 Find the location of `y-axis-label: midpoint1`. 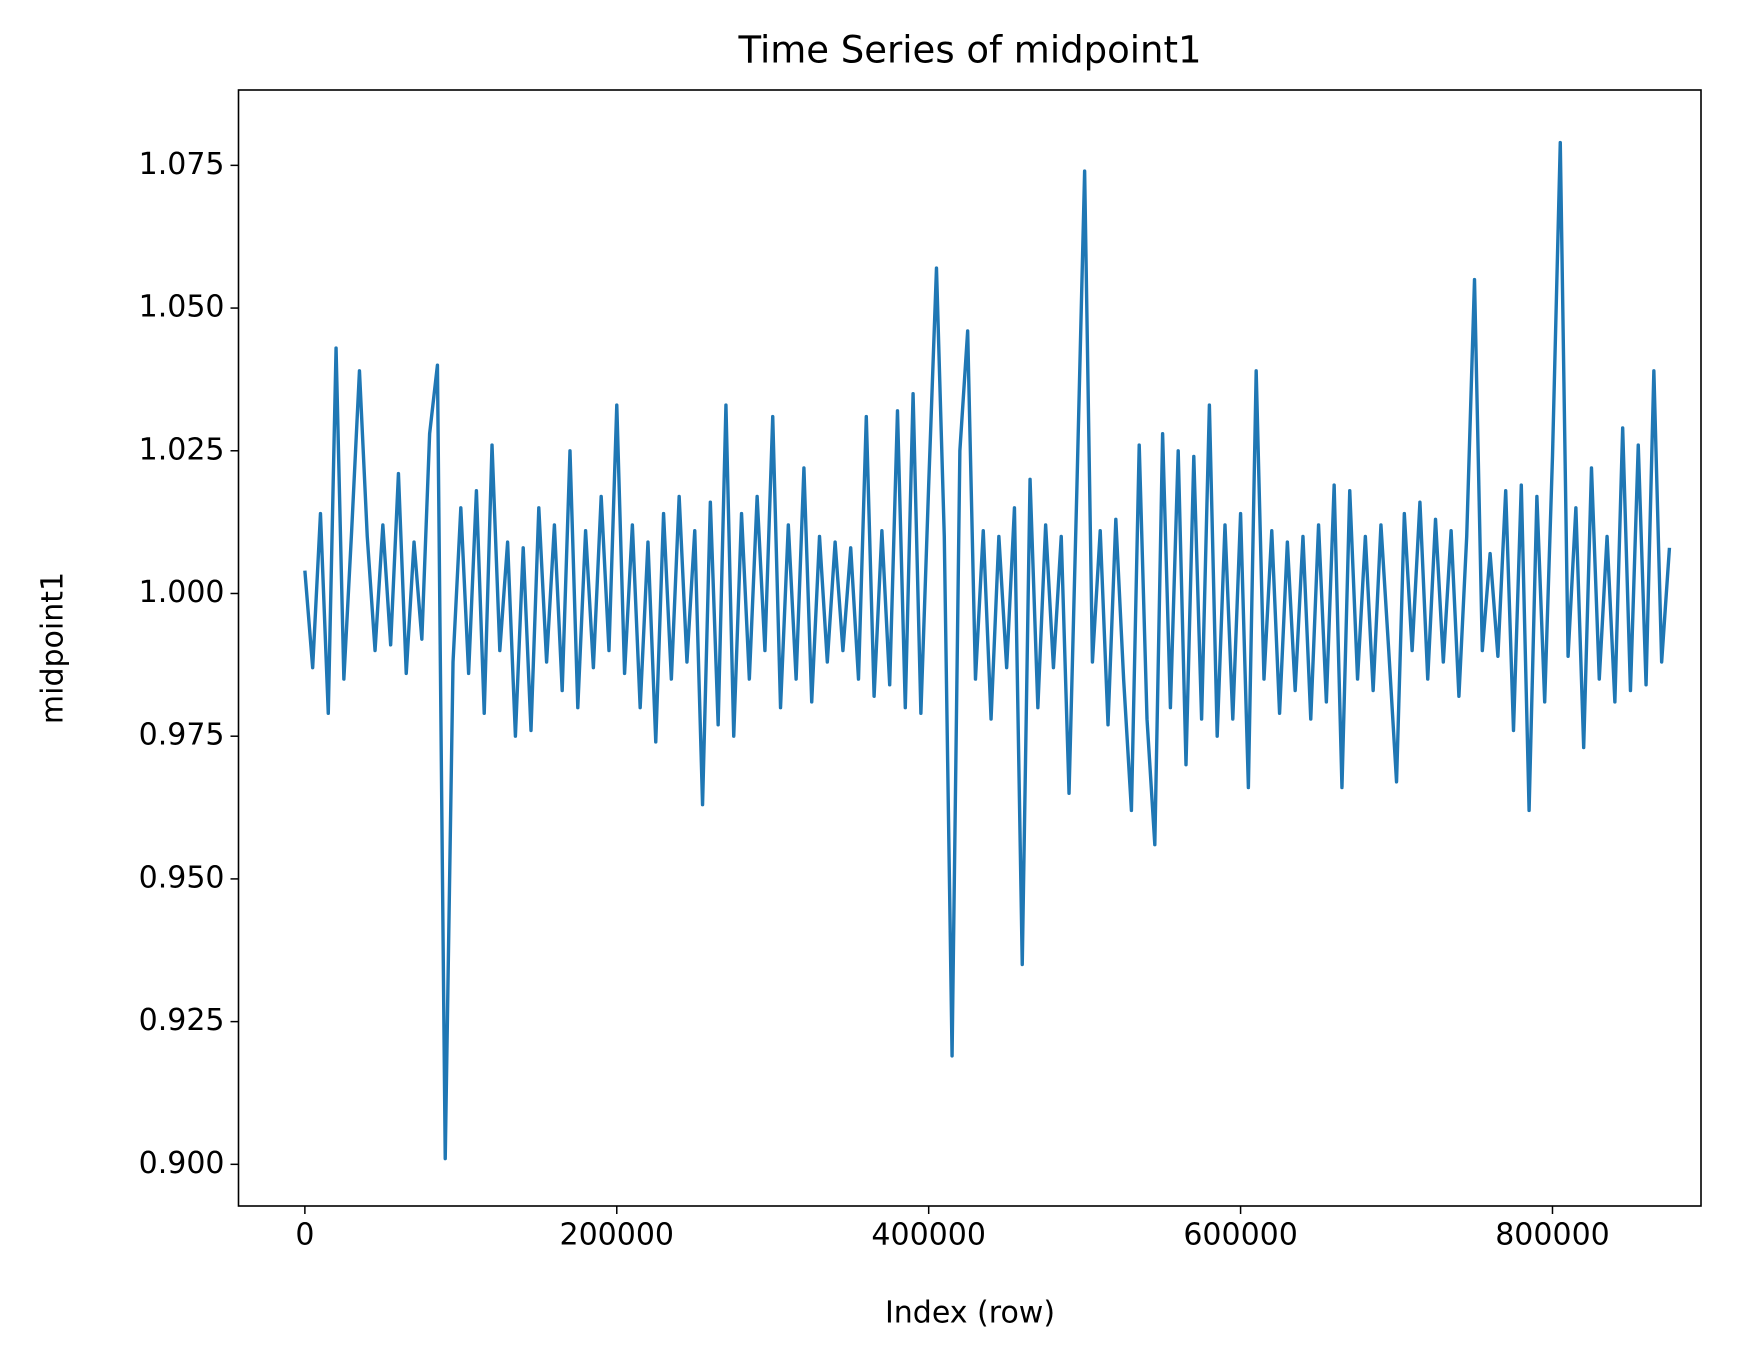

y-axis-label: midpoint1 is located at coordinates (53, 648).